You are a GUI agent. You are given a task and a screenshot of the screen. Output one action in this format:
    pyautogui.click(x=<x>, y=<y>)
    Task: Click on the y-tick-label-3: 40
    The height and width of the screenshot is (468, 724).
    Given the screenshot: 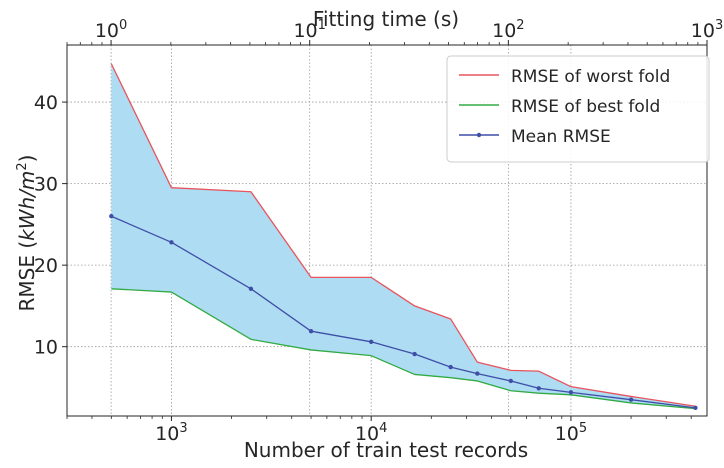 What is the action you would take?
    pyautogui.click(x=46, y=103)
    